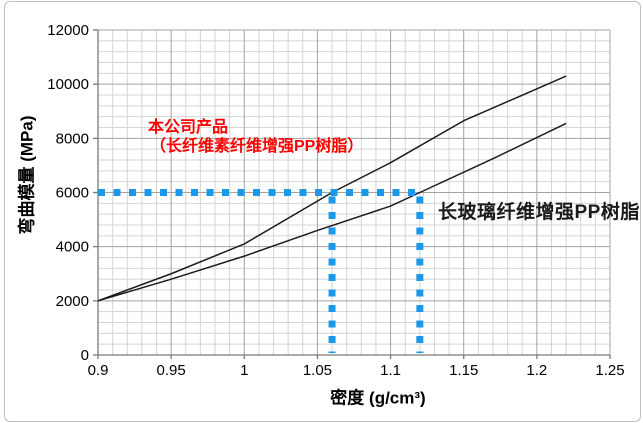 The height and width of the screenshot is (423, 643). Describe the element at coordinates (536, 370) in the screenshot. I see `x-tick-label: 1.2` at that location.